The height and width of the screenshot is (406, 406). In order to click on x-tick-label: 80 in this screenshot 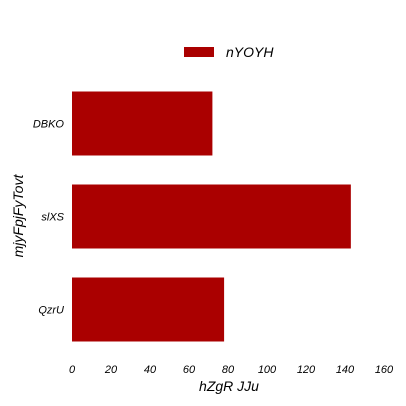, I will do `click(228, 370)`.